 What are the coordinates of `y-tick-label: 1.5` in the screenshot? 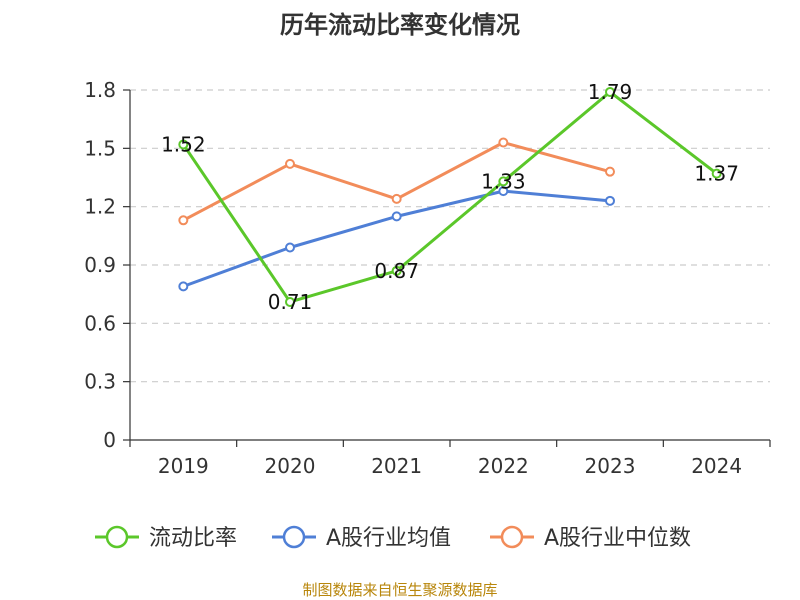 It's located at (100, 148).